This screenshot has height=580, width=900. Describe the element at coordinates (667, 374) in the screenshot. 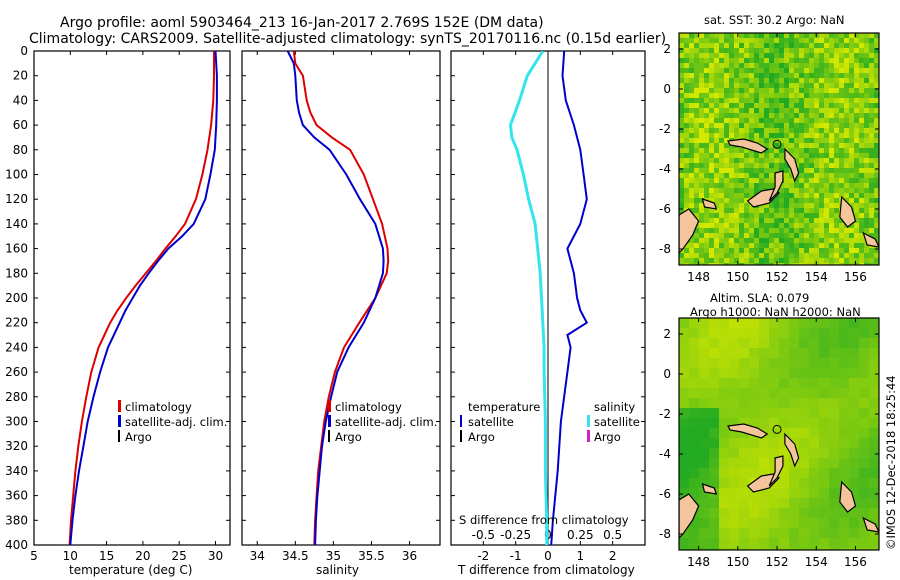

I see `map-y-tick-label: 0` at that location.